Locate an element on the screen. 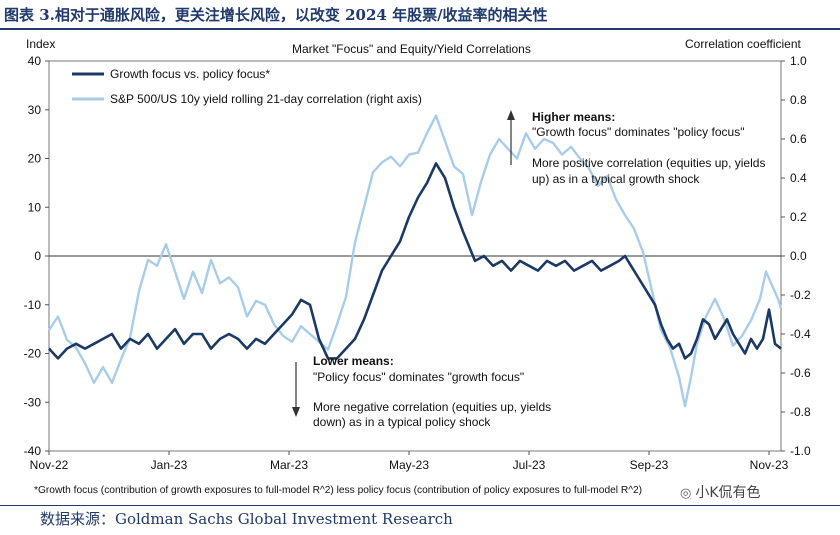  watermark: ◎ 小K侃有色 is located at coordinates (720, 492).